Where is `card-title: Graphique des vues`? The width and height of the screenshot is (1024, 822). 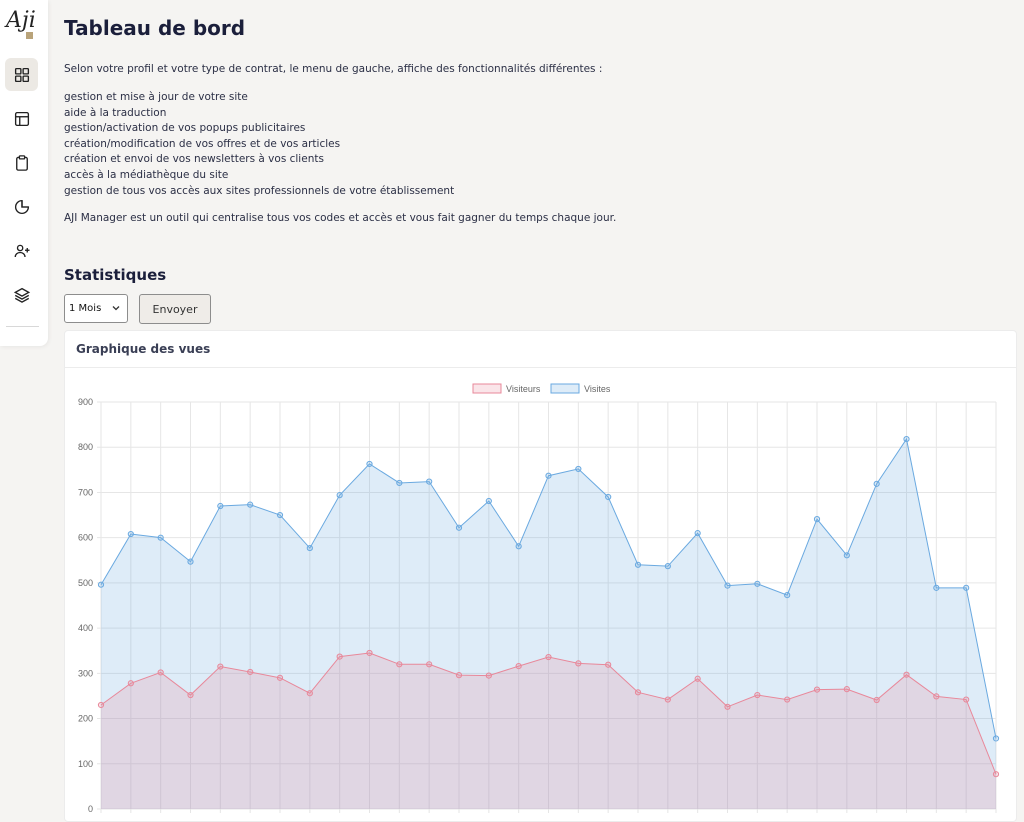 card-title: Graphique des vues is located at coordinates (143, 349).